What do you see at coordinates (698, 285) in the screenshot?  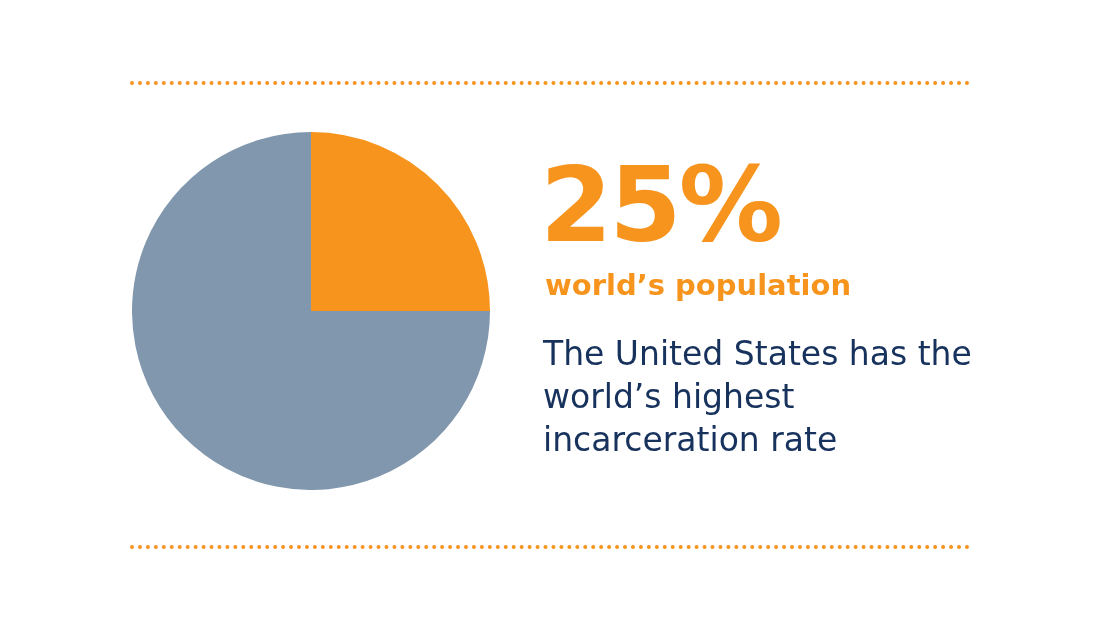 I see `text: world’s population` at bounding box center [698, 285].